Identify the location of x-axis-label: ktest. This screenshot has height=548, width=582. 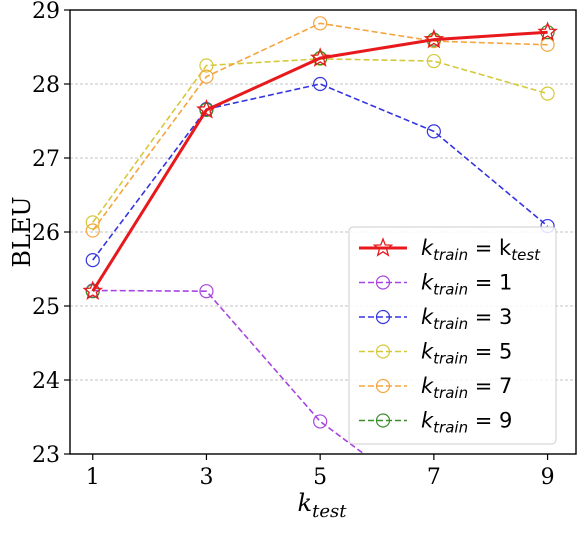
(323, 505).